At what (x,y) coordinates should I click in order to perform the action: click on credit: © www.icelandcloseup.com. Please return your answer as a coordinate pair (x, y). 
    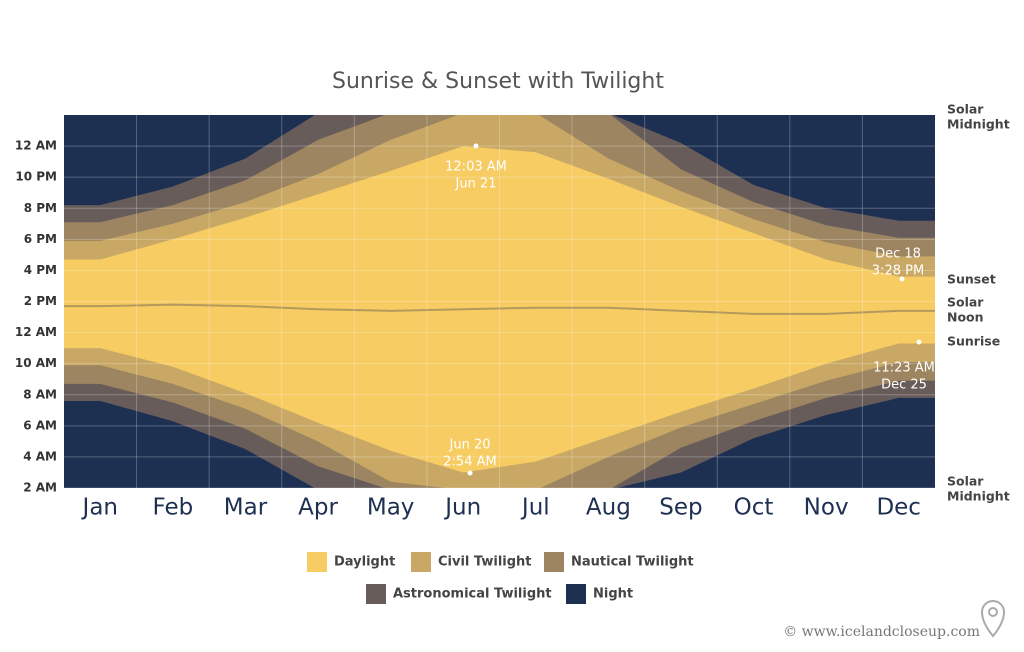
    Looking at the image, I should click on (881, 632).